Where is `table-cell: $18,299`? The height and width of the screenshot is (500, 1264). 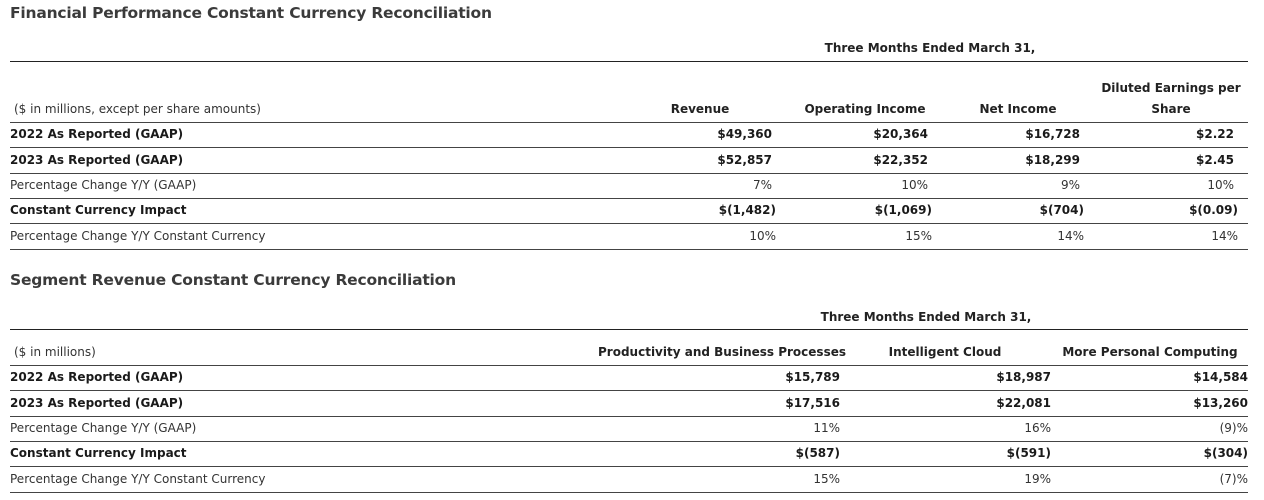
table-cell: $18,299 is located at coordinates (1052, 160).